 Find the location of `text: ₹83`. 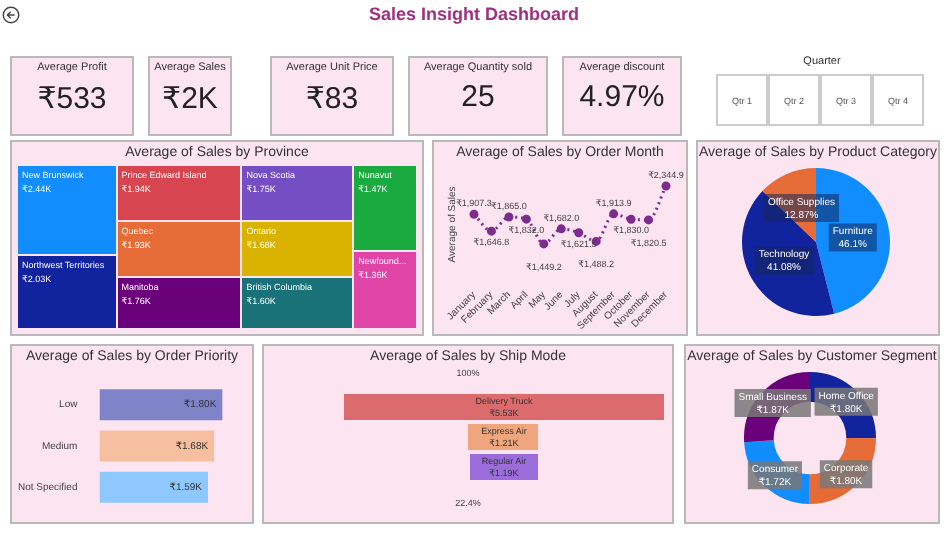

text: ₹83 is located at coordinates (332, 98).